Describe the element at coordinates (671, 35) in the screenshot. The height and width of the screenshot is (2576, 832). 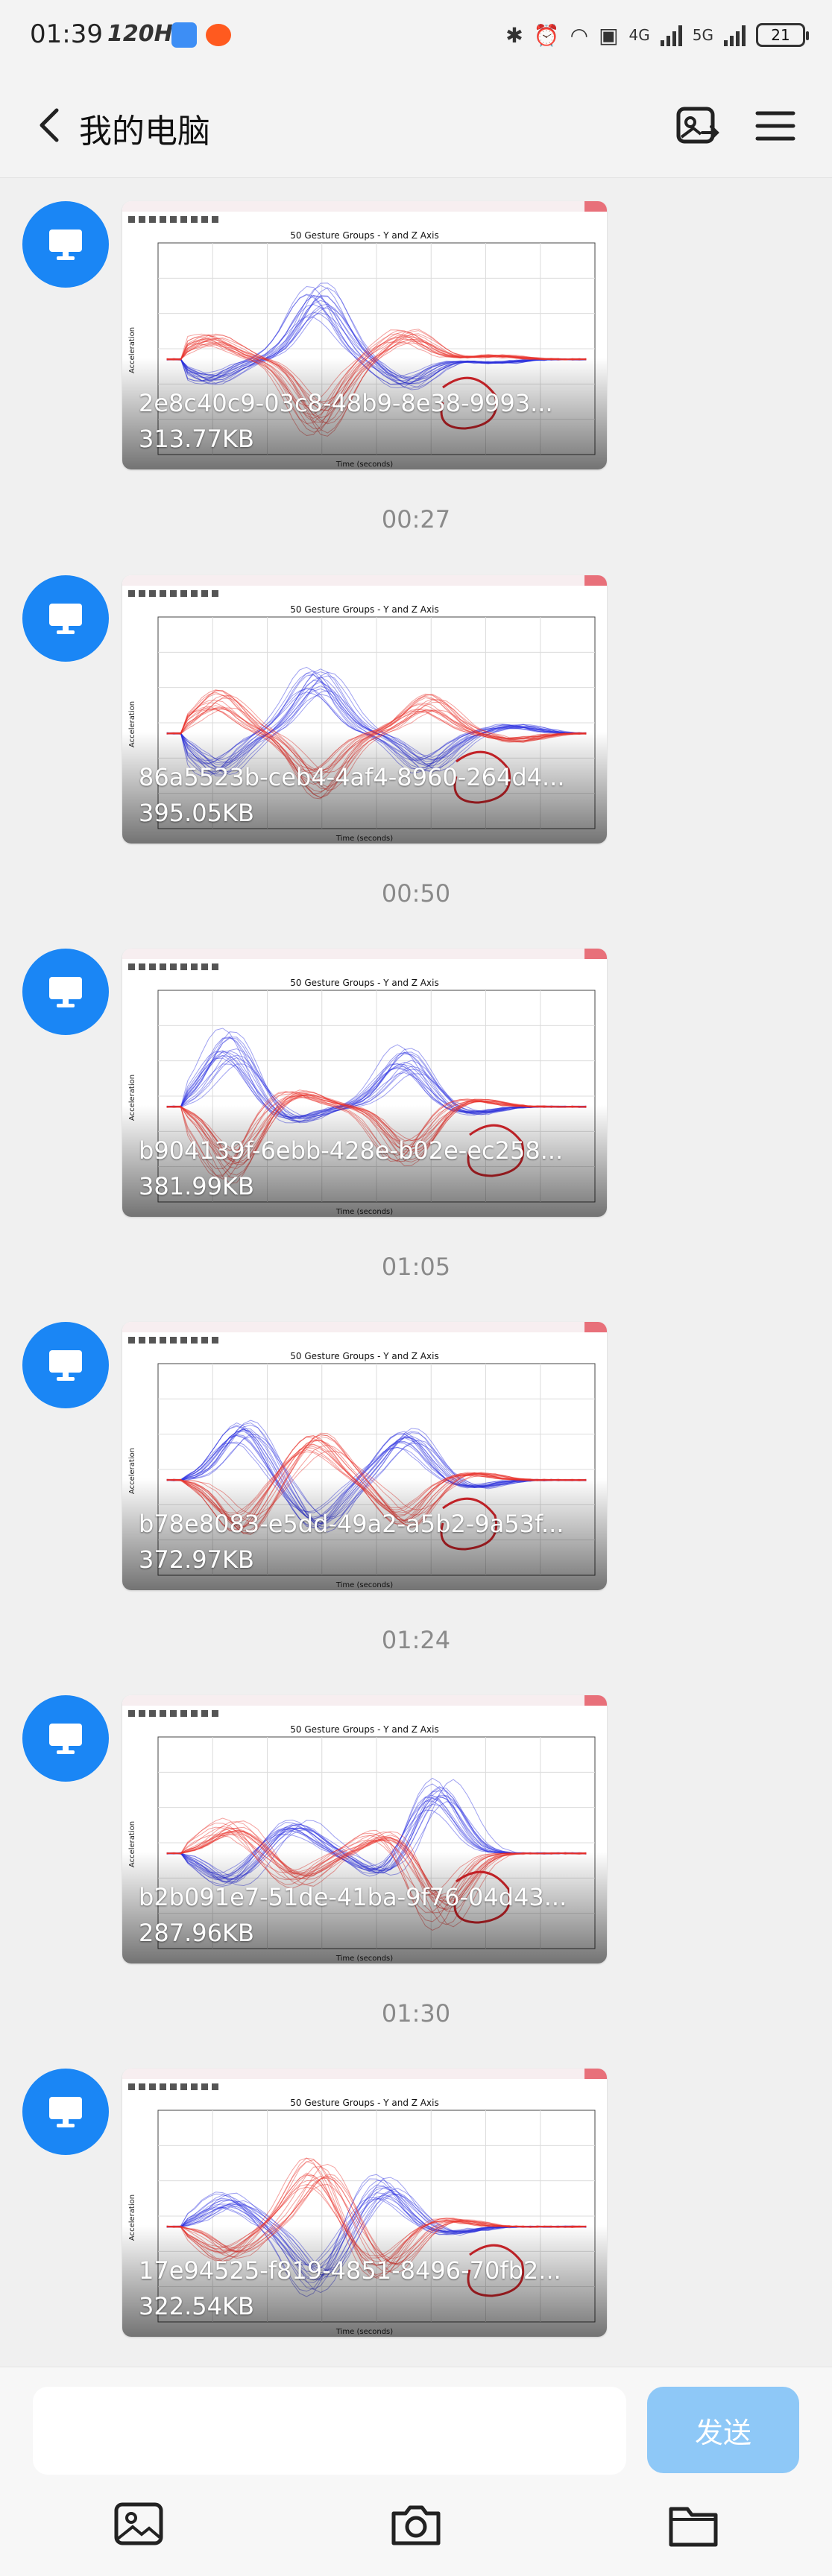
I see `signal-icon` at that location.